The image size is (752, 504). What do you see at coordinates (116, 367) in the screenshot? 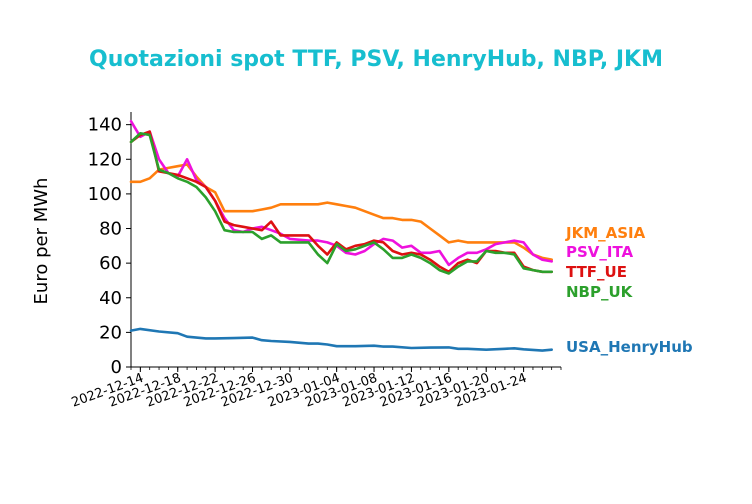
I see `y-tick-label: 0` at bounding box center [116, 367].